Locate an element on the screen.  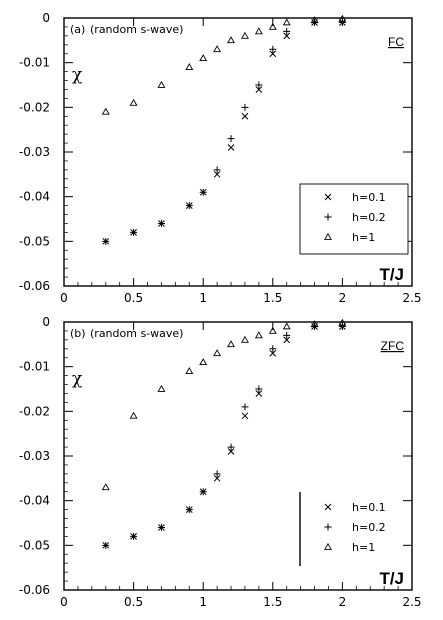
legend-entry: h=1 is located at coordinates (363, 547).